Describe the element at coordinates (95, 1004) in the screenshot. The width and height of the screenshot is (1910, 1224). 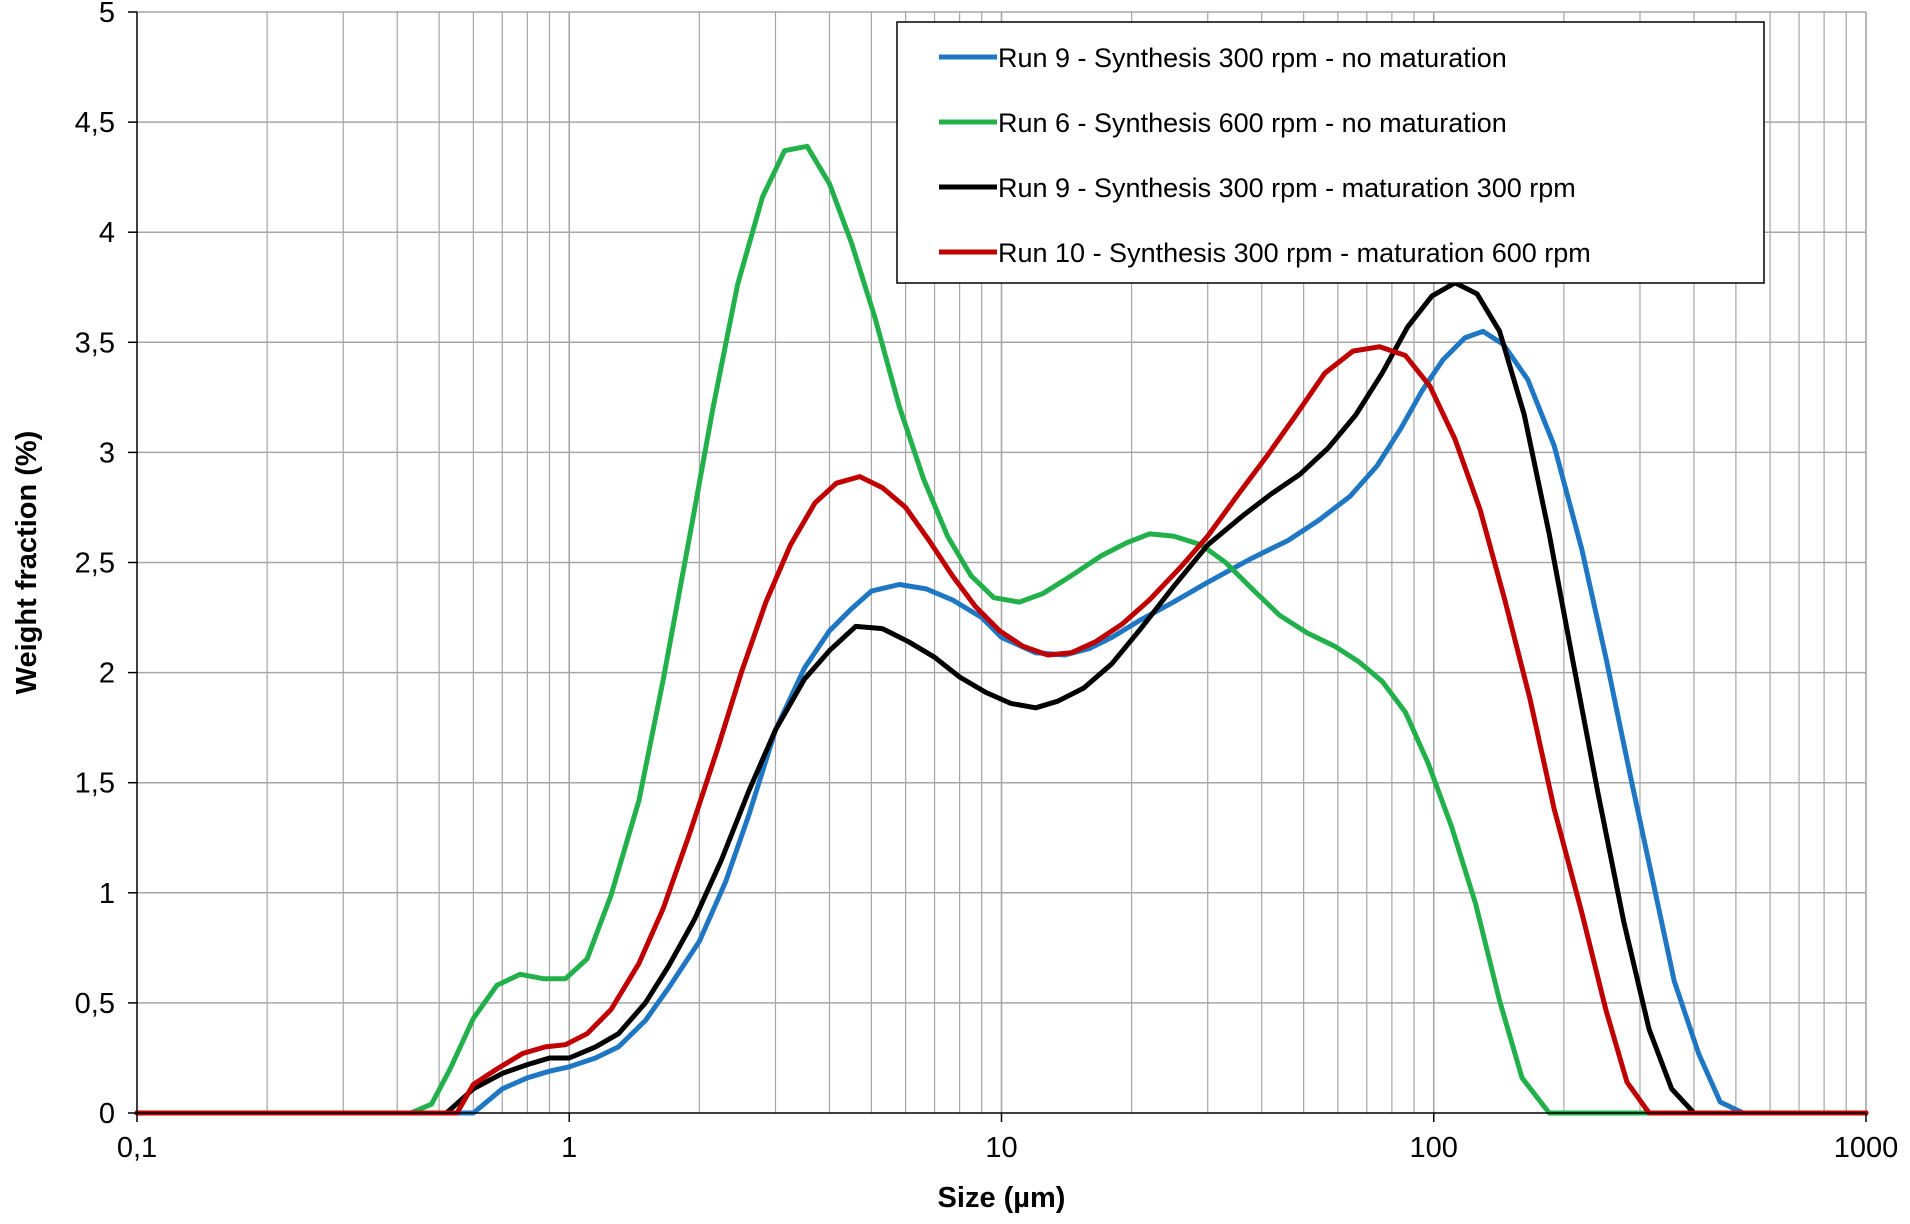
I see `y-tick-label: 0,5` at that location.